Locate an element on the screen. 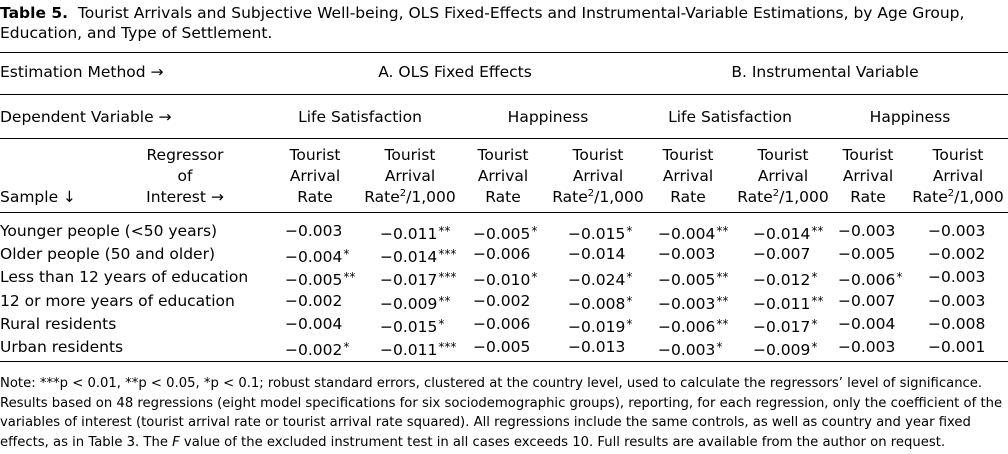  table-cell: −0.003* is located at coordinates (690, 348).